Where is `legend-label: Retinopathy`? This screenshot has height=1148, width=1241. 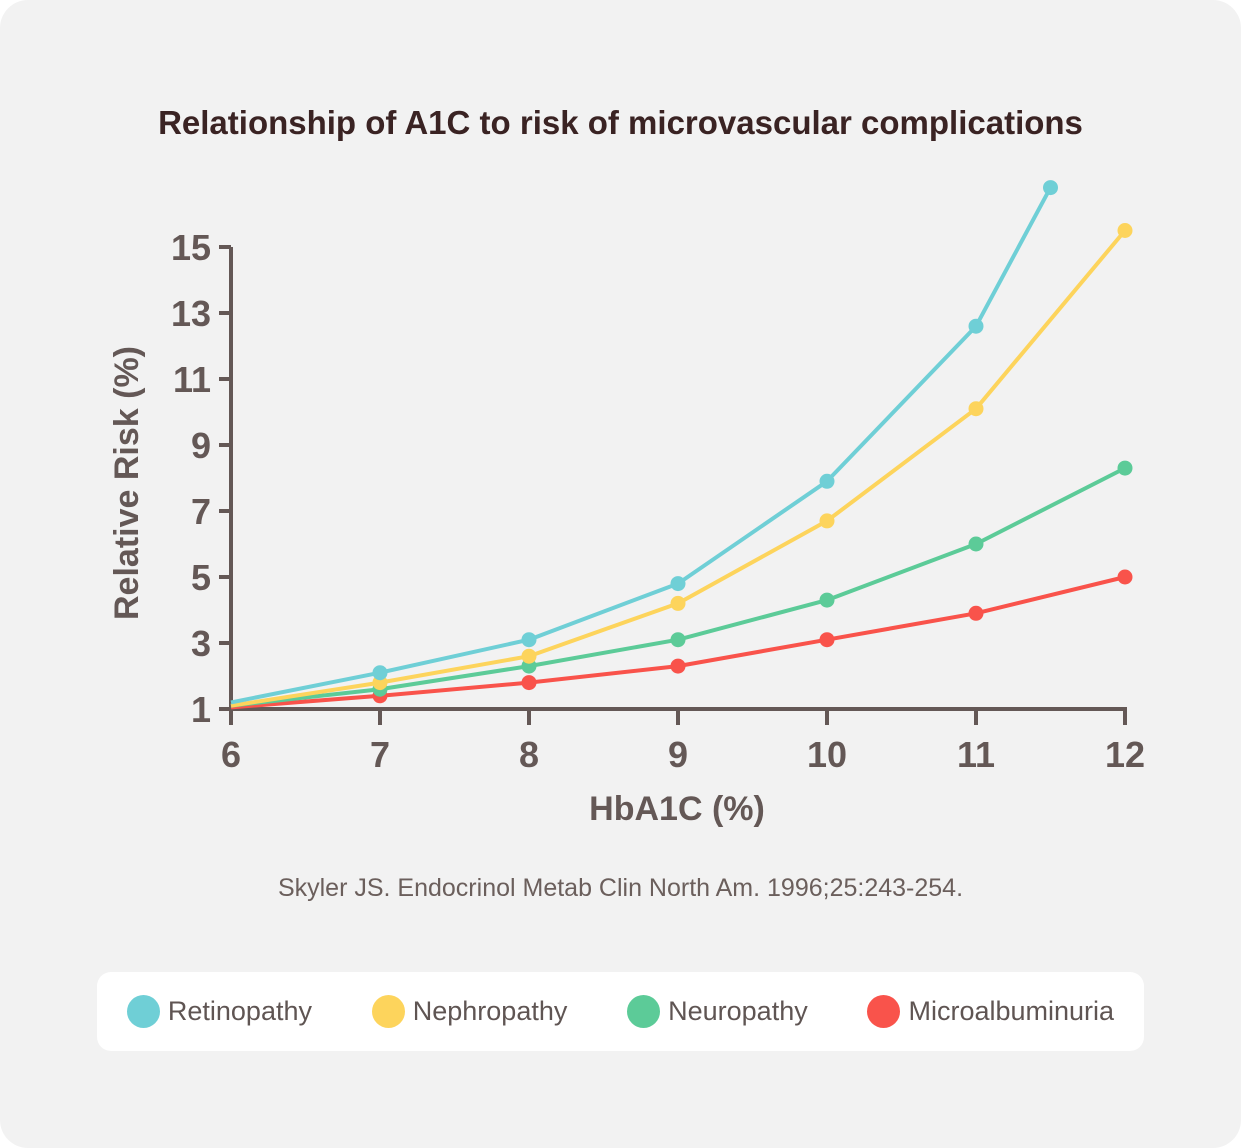 legend-label: Retinopathy is located at coordinates (239, 1011).